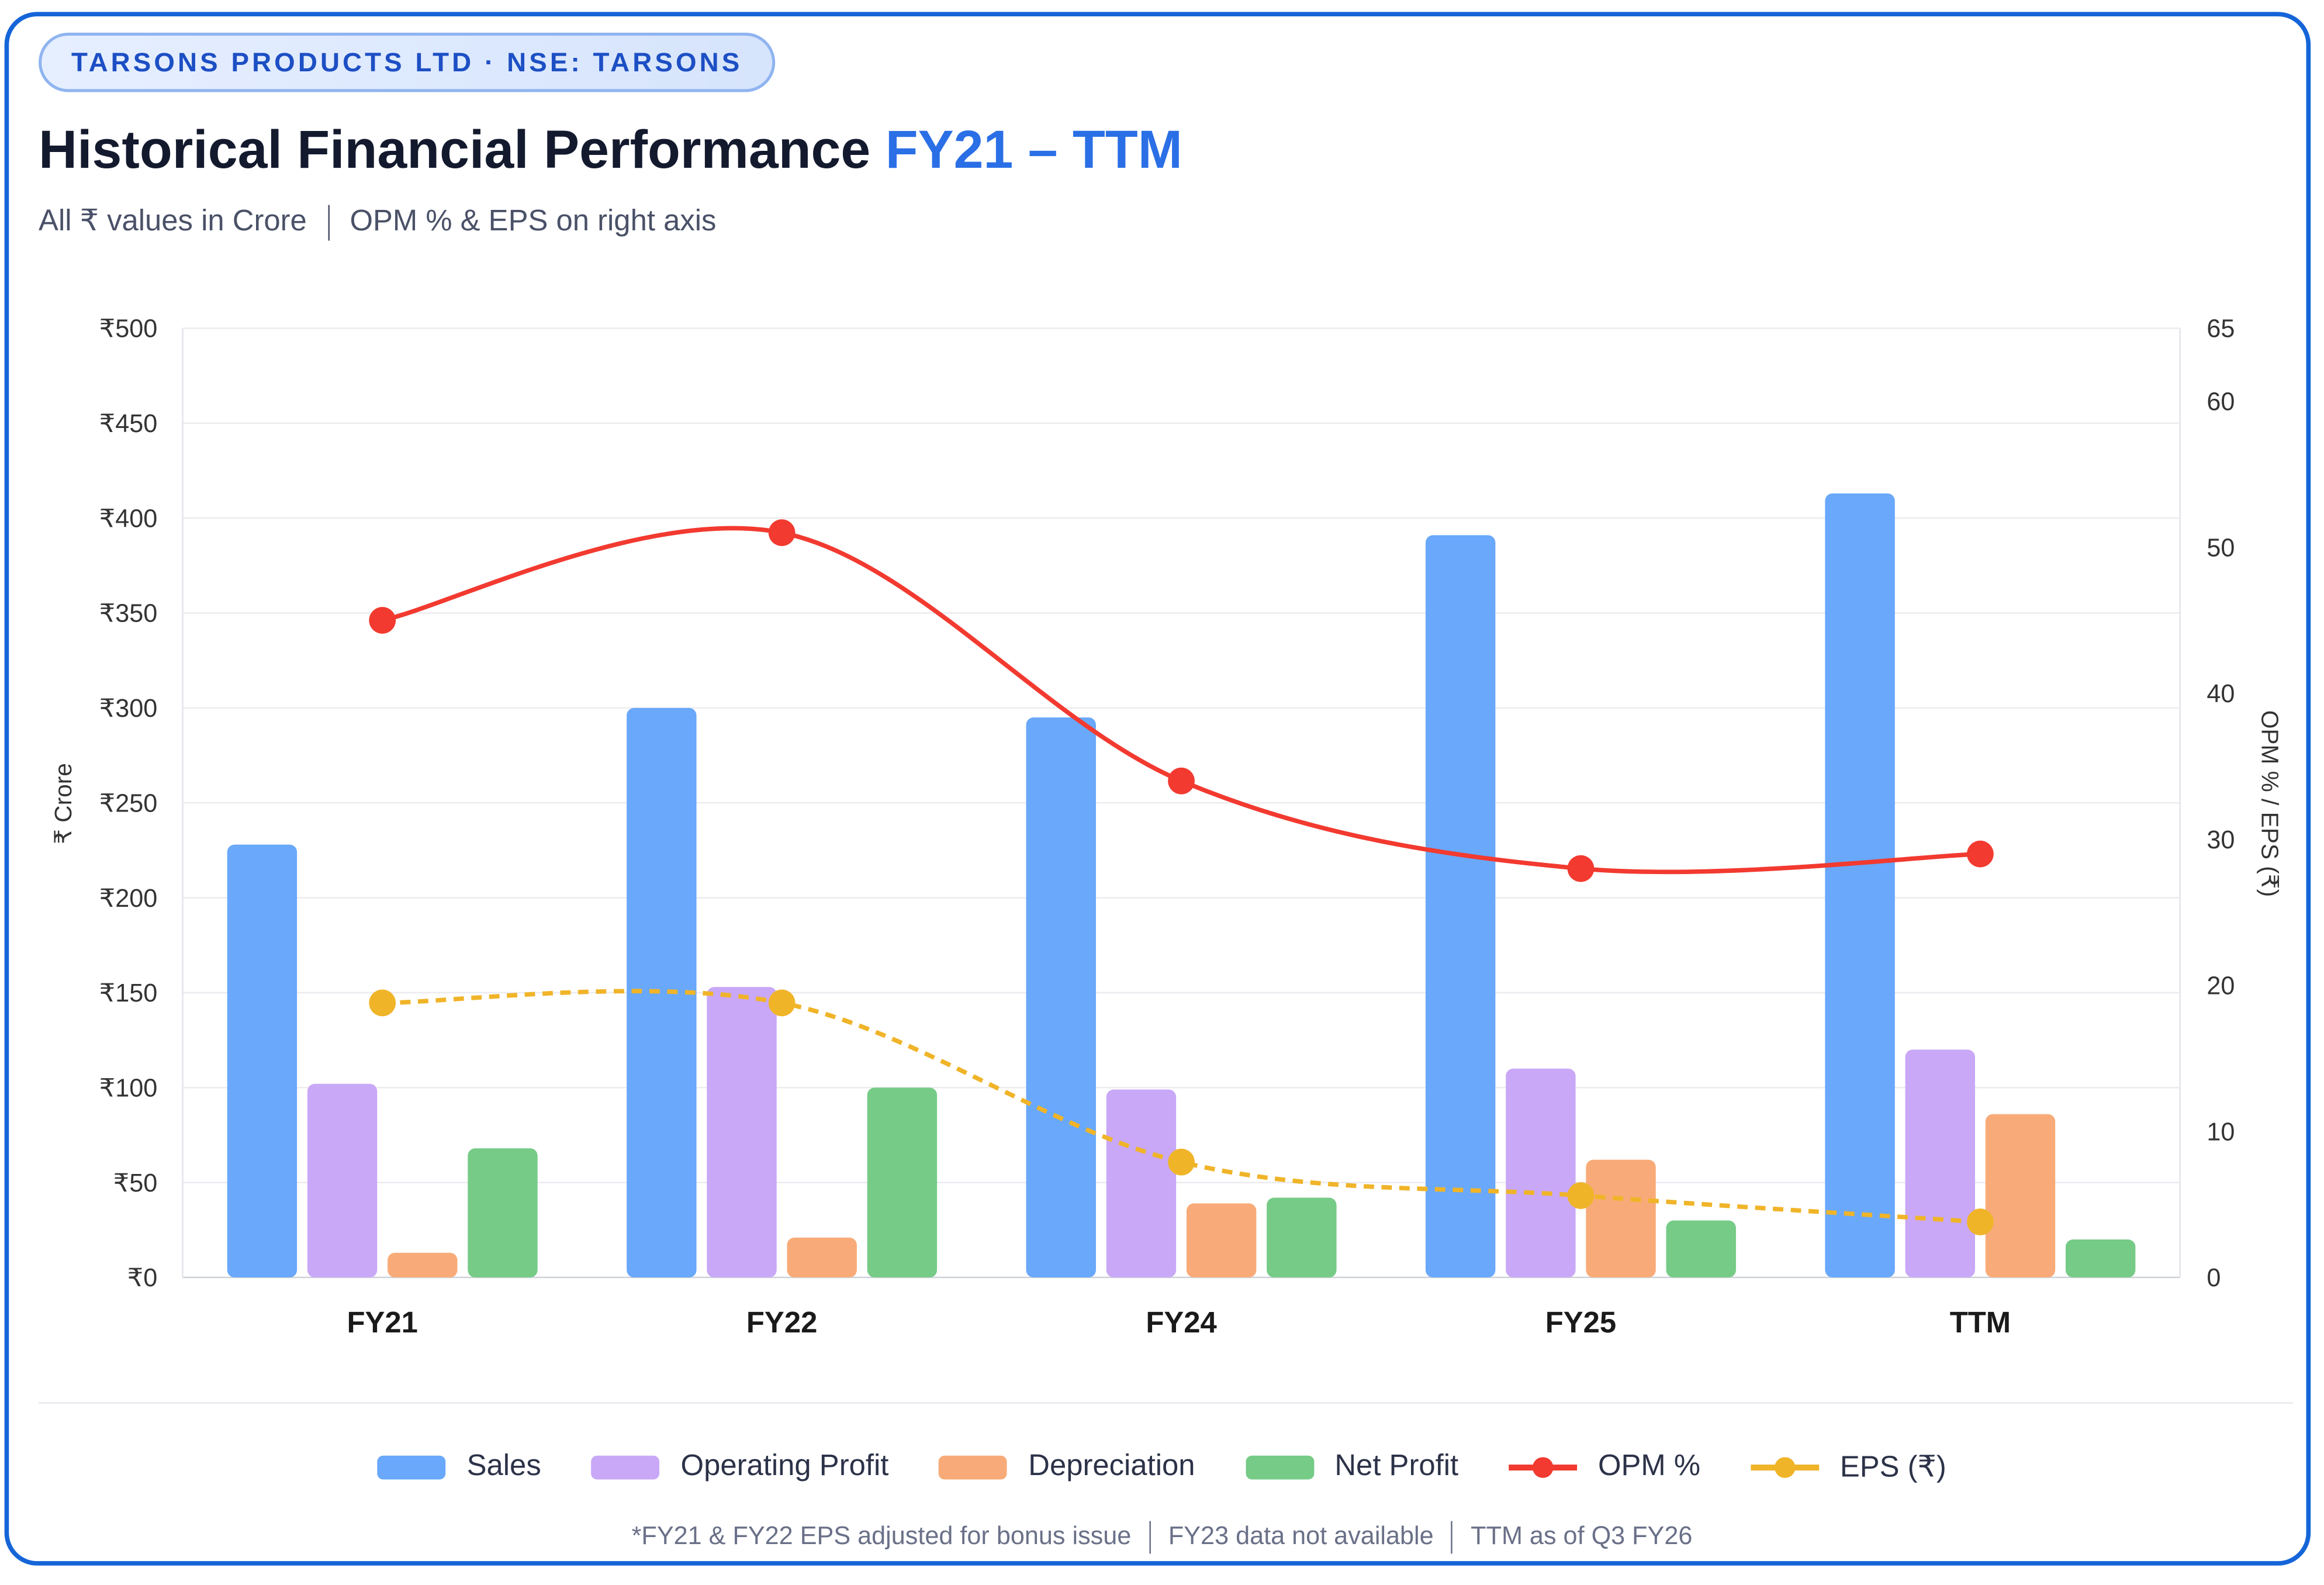  Describe the element at coordinates (128, 614) in the screenshot. I see `y-tick-label: ₹350` at that location.